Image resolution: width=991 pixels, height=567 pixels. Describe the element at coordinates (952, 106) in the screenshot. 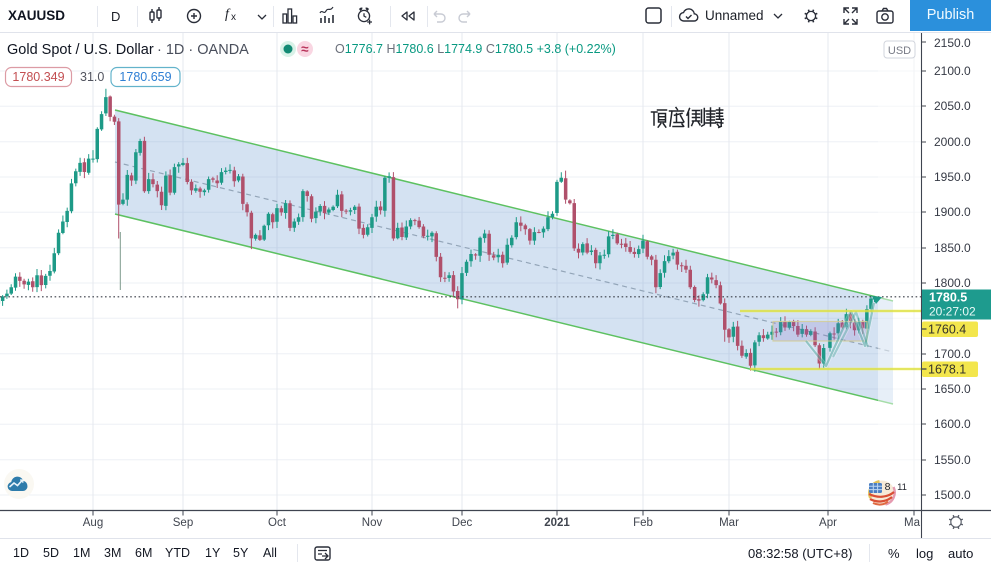

I see `svg-text: 2050.0` at that location.